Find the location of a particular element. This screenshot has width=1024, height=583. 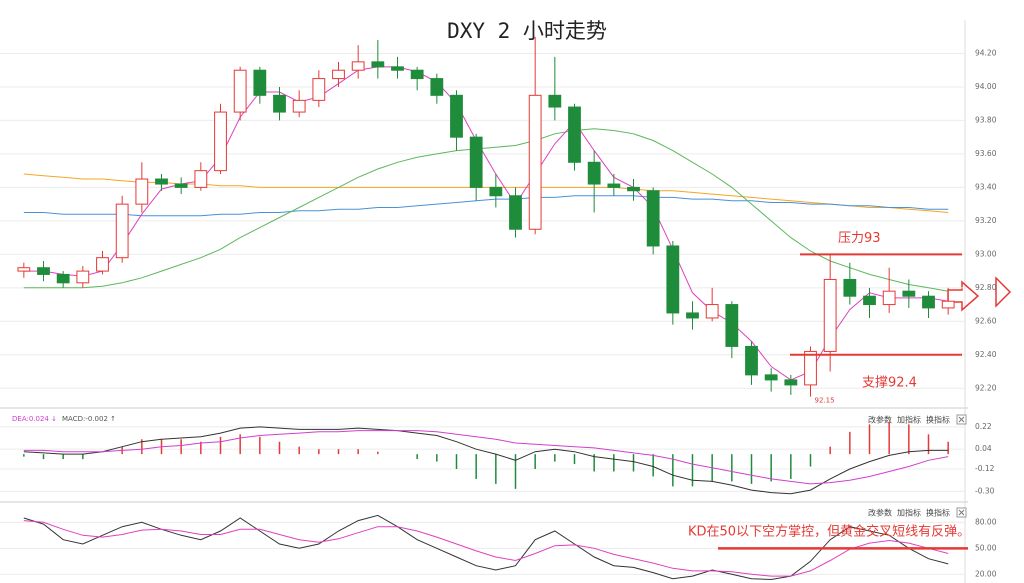

indicator-header: MACD:-0.002 ↑ is located at coordinates (89, 419).